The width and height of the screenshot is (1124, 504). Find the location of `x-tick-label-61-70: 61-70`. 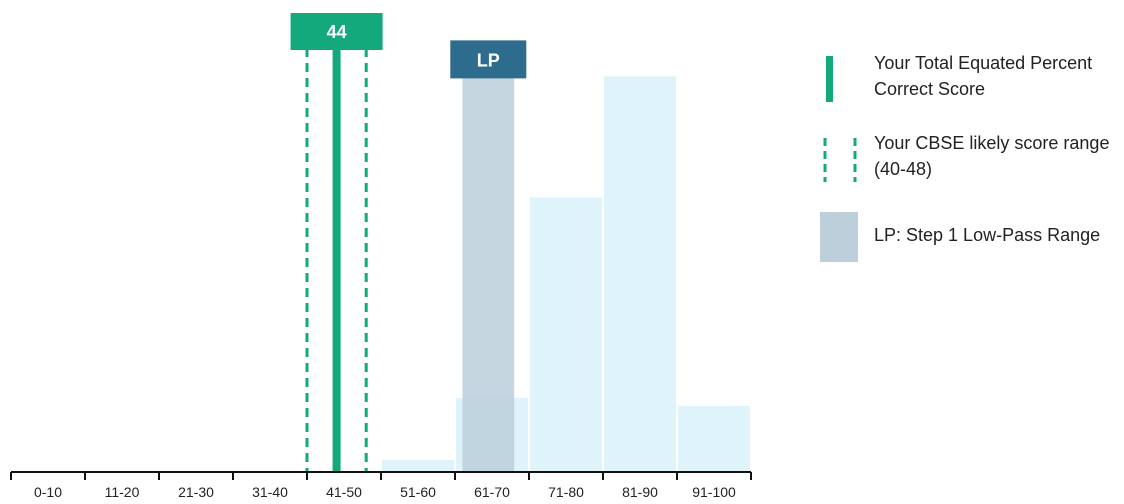

x-tick-label-61-70: 61-70 is located at coordinates (492, 492).